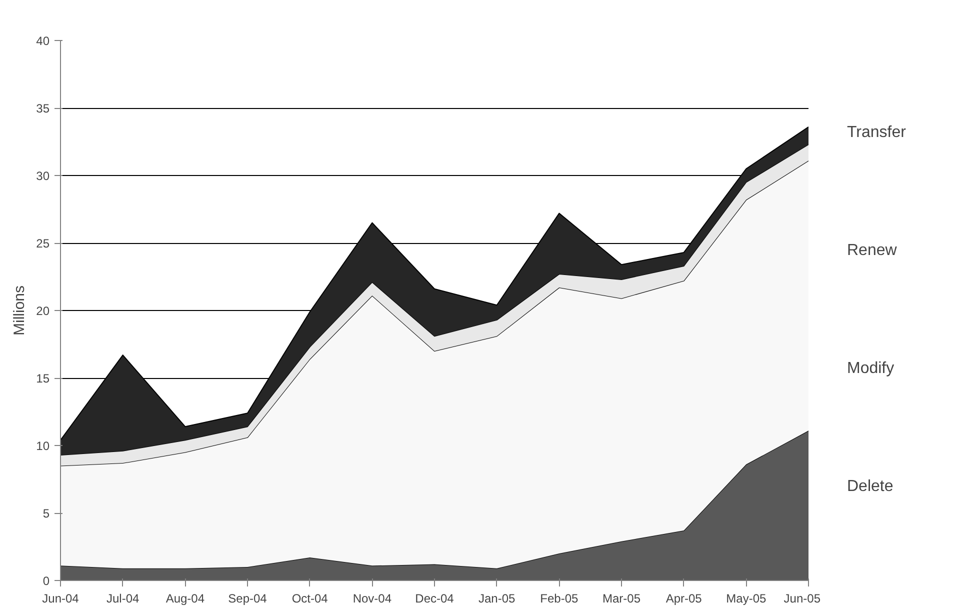 The height and width of the screenshot is (612, 962). What do you see at coordinates (310, 599) in the screenshot?
I see `x-tick-label: Oct-04` at bounding box center [310, 599].